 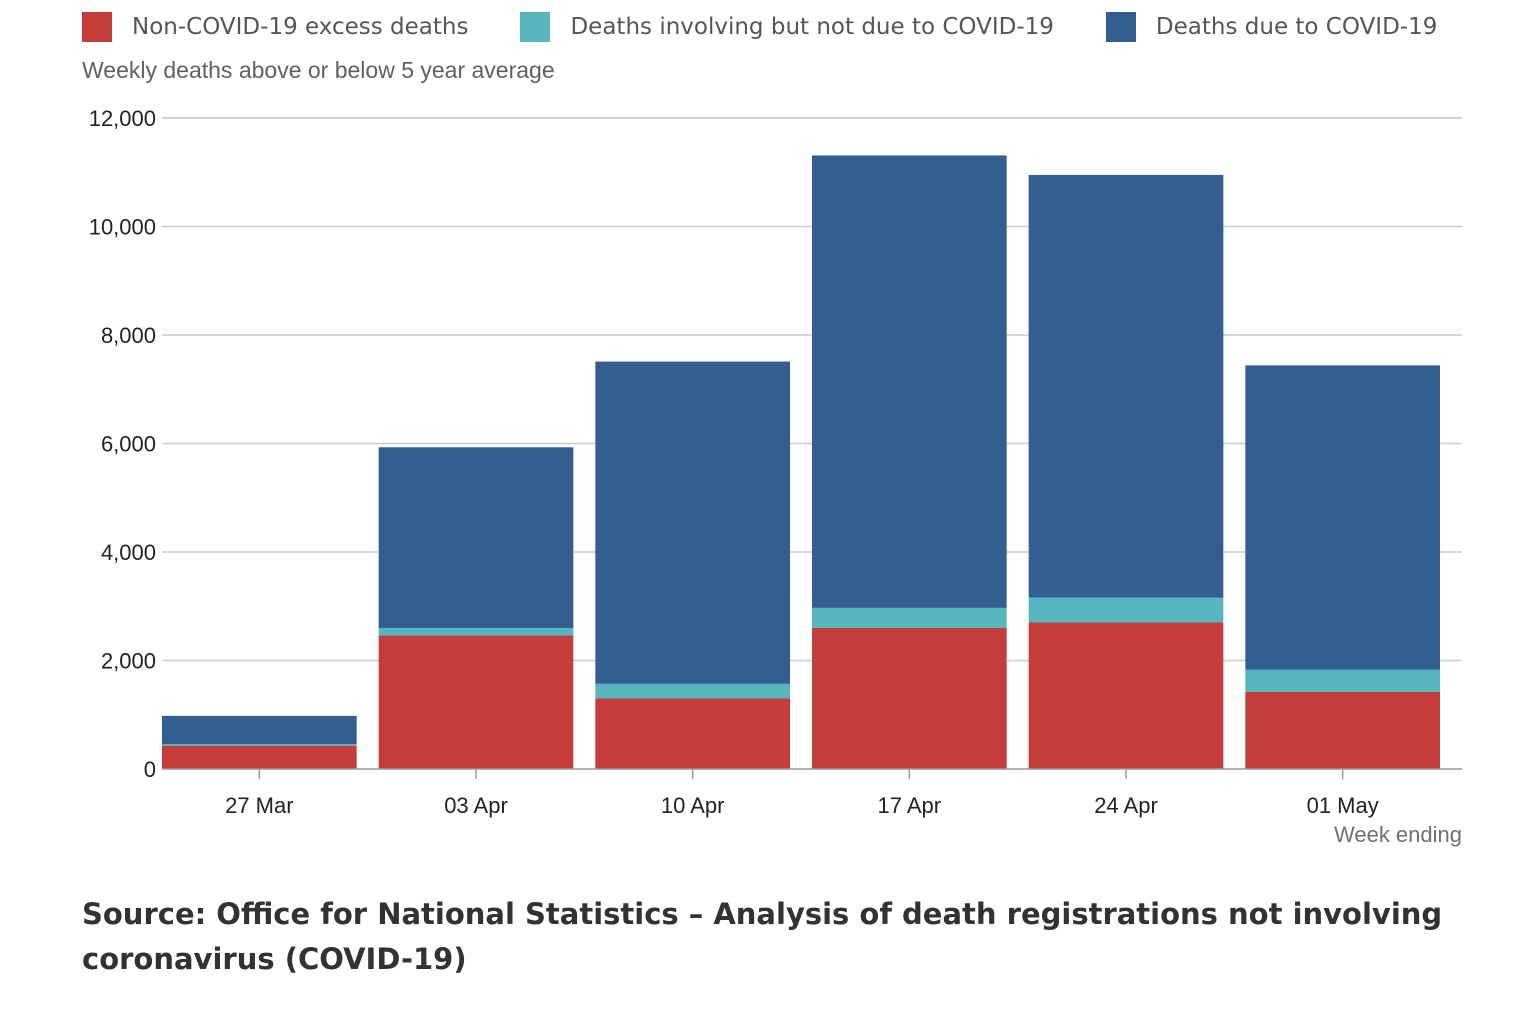 I want to click on legend-label-involving-not-due: Deaths involving but not due to COVID-19, so click(x=812, y=27).